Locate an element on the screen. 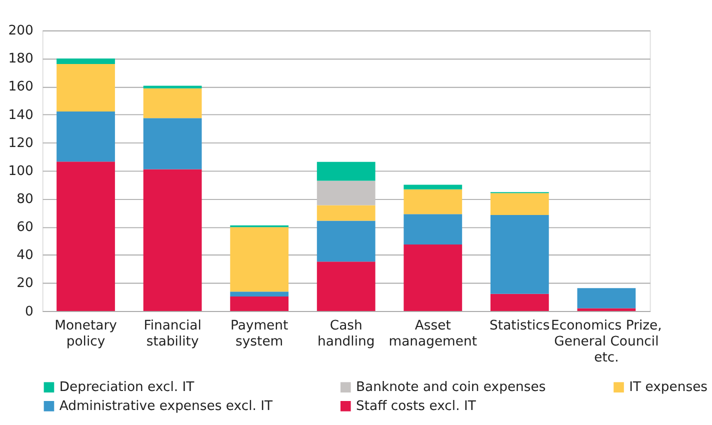 This screenshot has width=712, height=425. x-tick-label: Financial stability is located at coordinates (173, 334).